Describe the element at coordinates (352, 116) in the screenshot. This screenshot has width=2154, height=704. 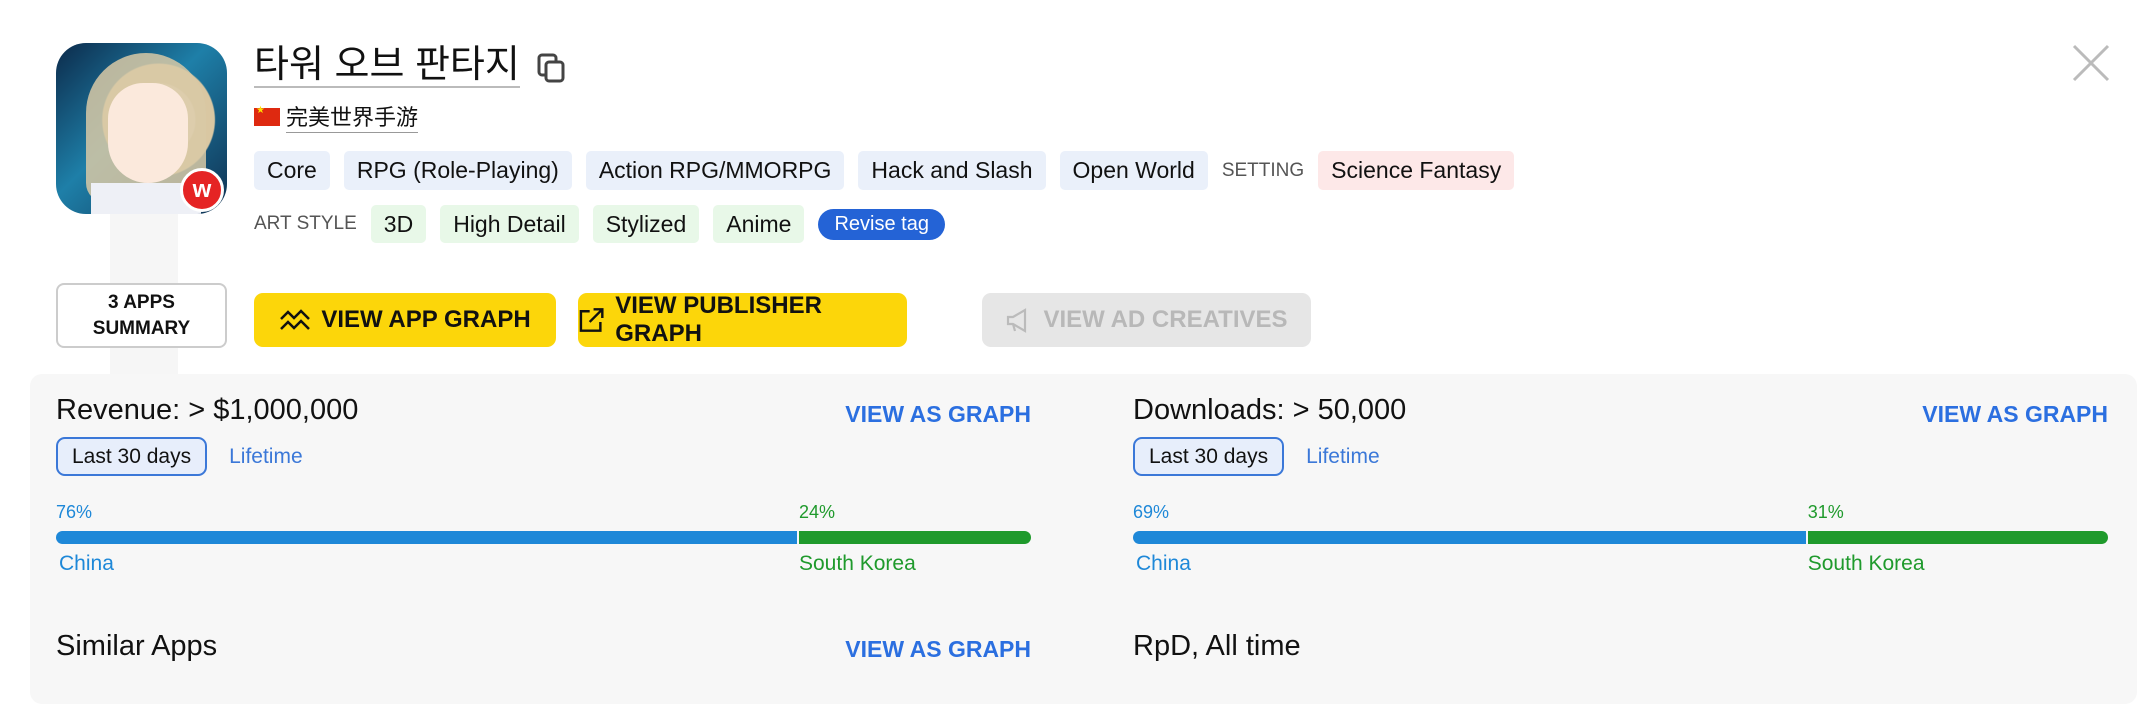
I see `publisher-name: 完美世界手游` at that location.